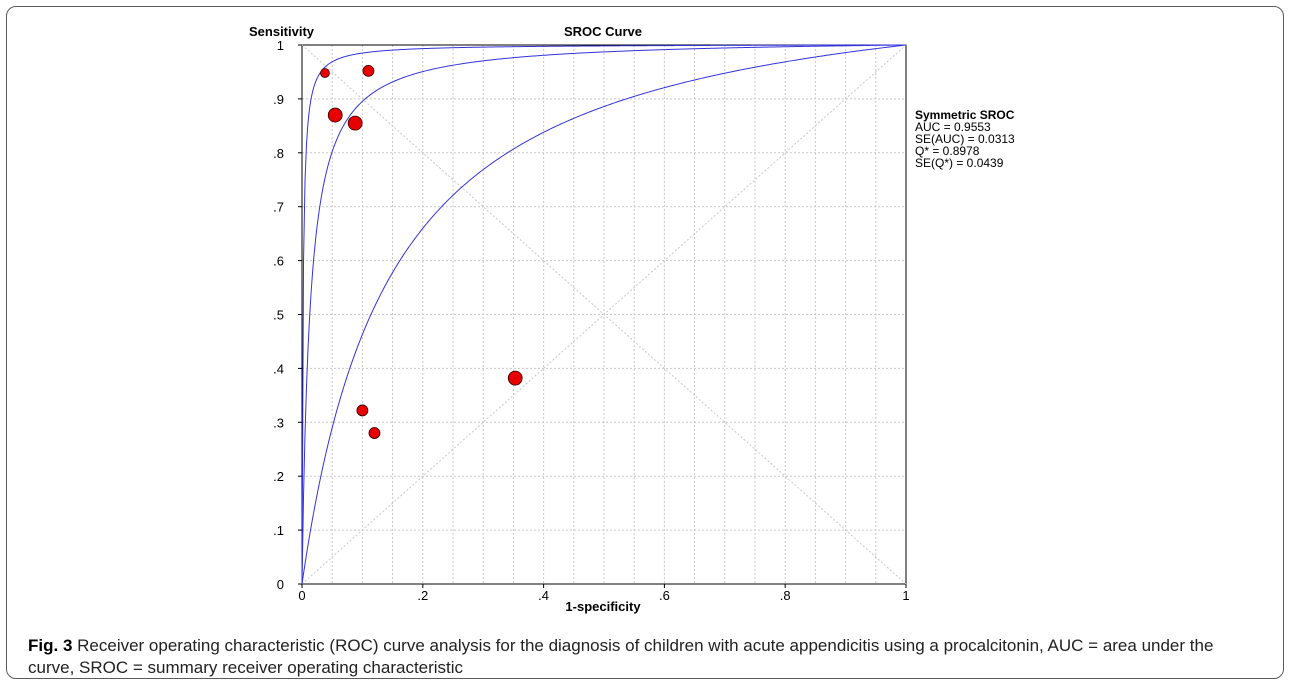 This screenshot has height=687, width=1292. Describe the element at coordinates (278, 530) in the screenshot. I see `y-tick-label: .1` at that location.